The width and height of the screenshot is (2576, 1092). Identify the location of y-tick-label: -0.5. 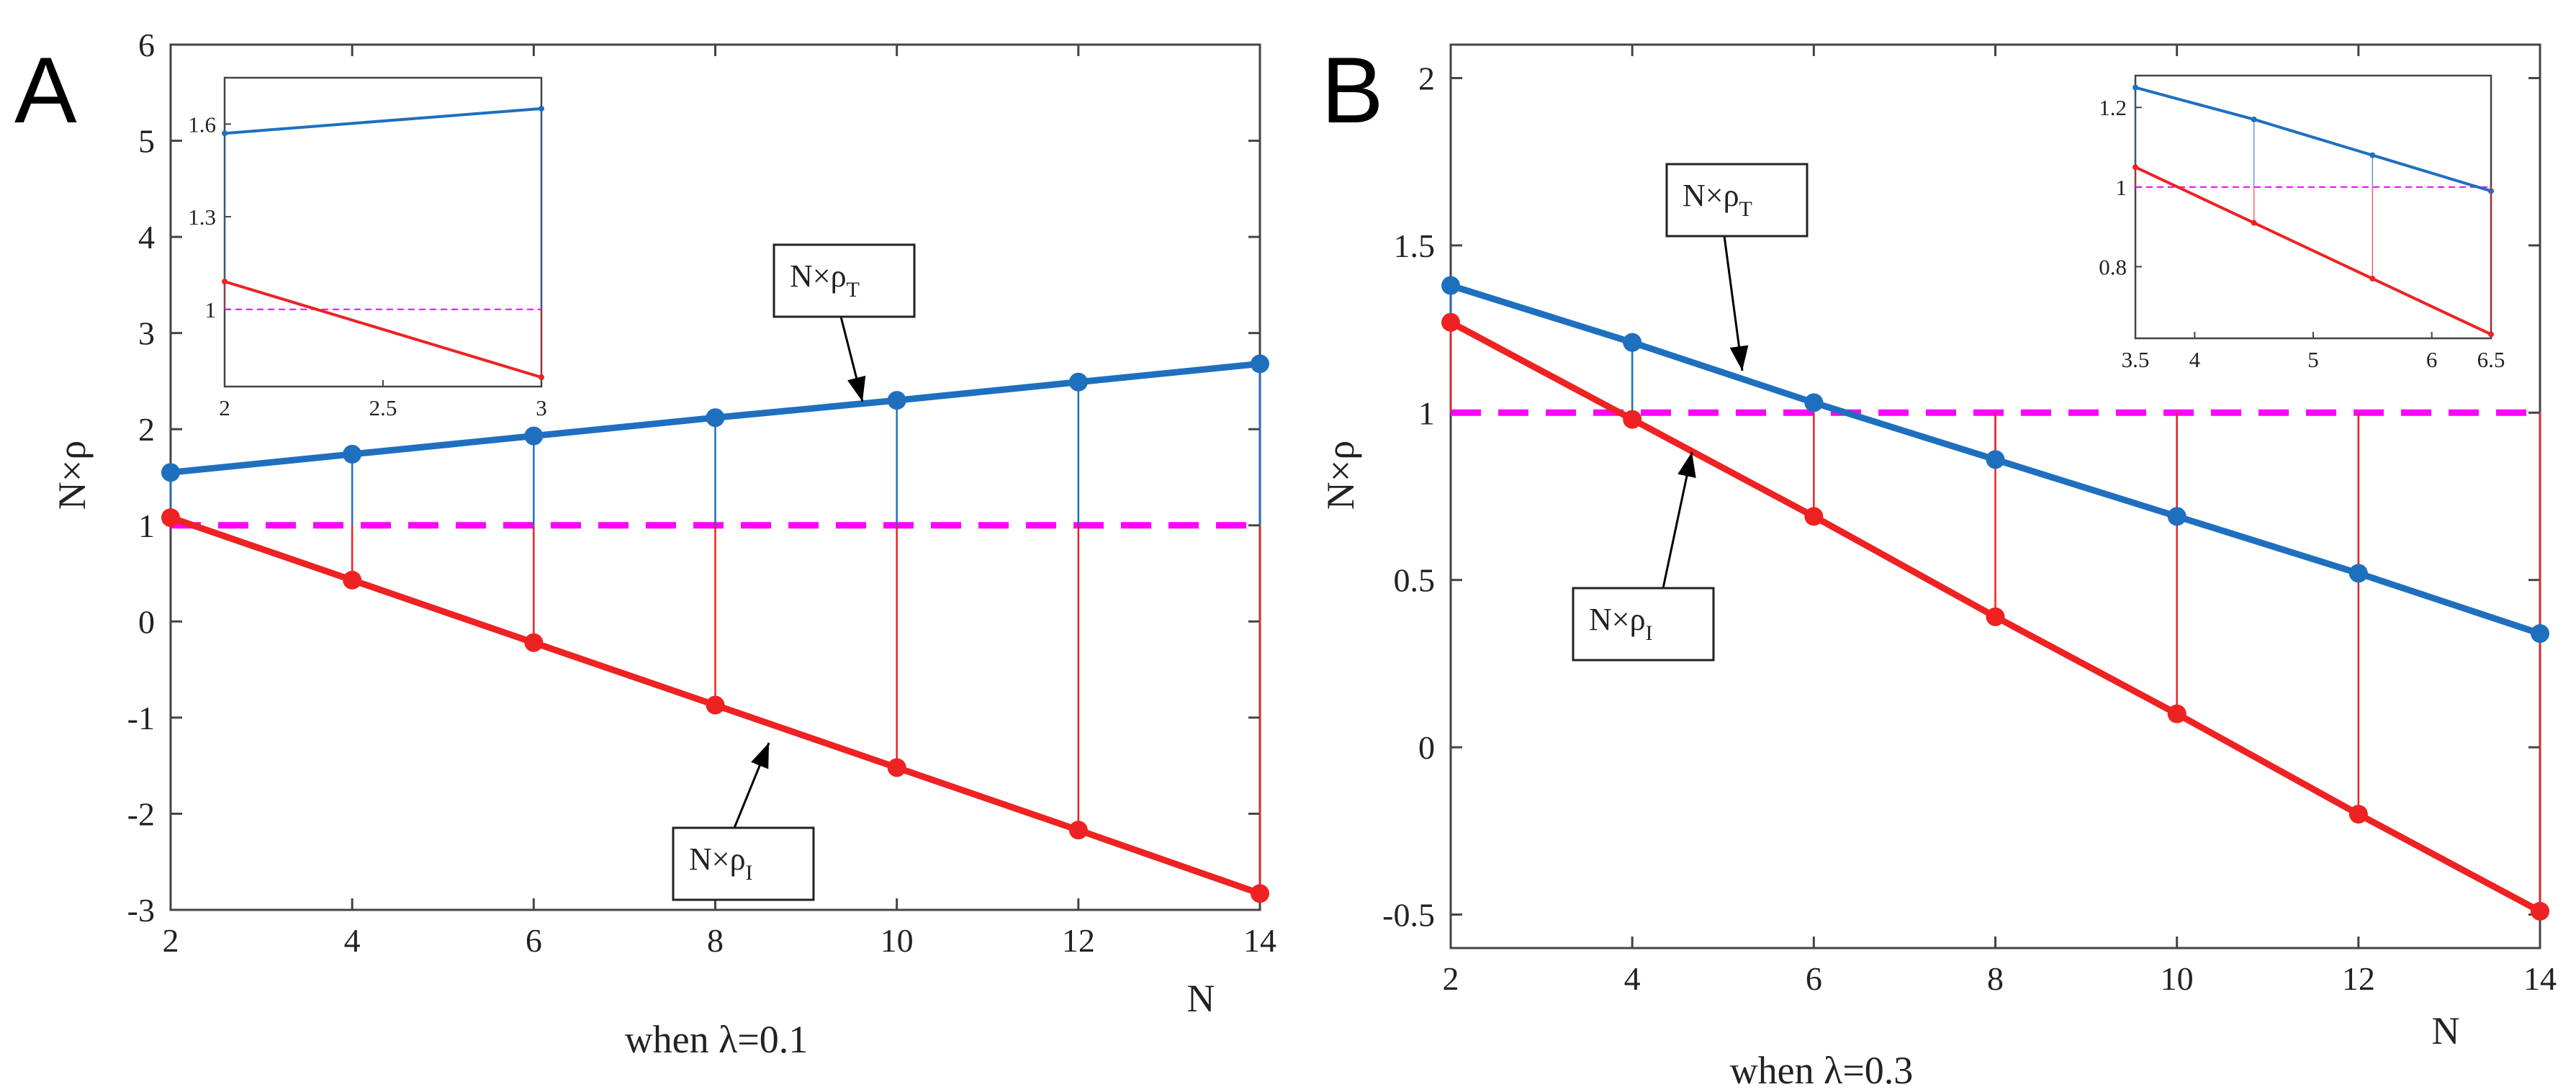
(1408, 915).